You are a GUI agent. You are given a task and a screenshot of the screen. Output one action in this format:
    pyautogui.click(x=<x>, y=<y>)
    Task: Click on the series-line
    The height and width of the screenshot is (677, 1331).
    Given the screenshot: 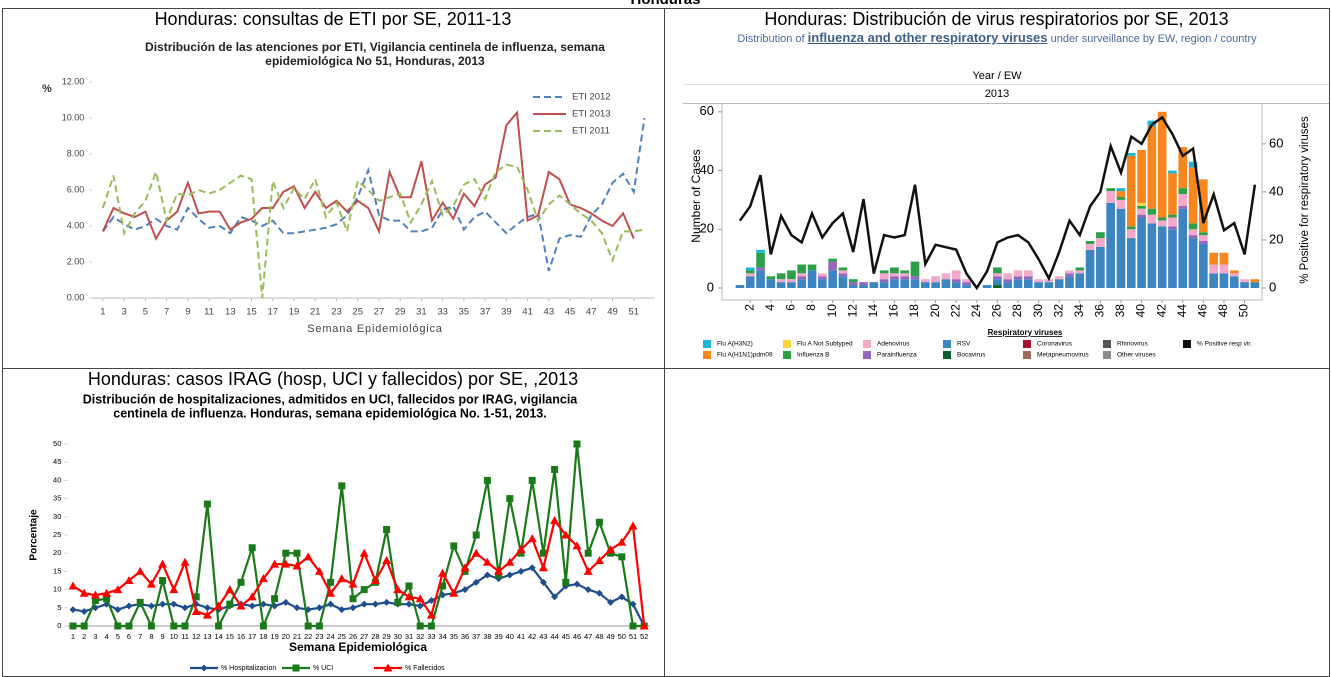 What is the action you would take?
    pyautogui.click(x=997, y=203)
    